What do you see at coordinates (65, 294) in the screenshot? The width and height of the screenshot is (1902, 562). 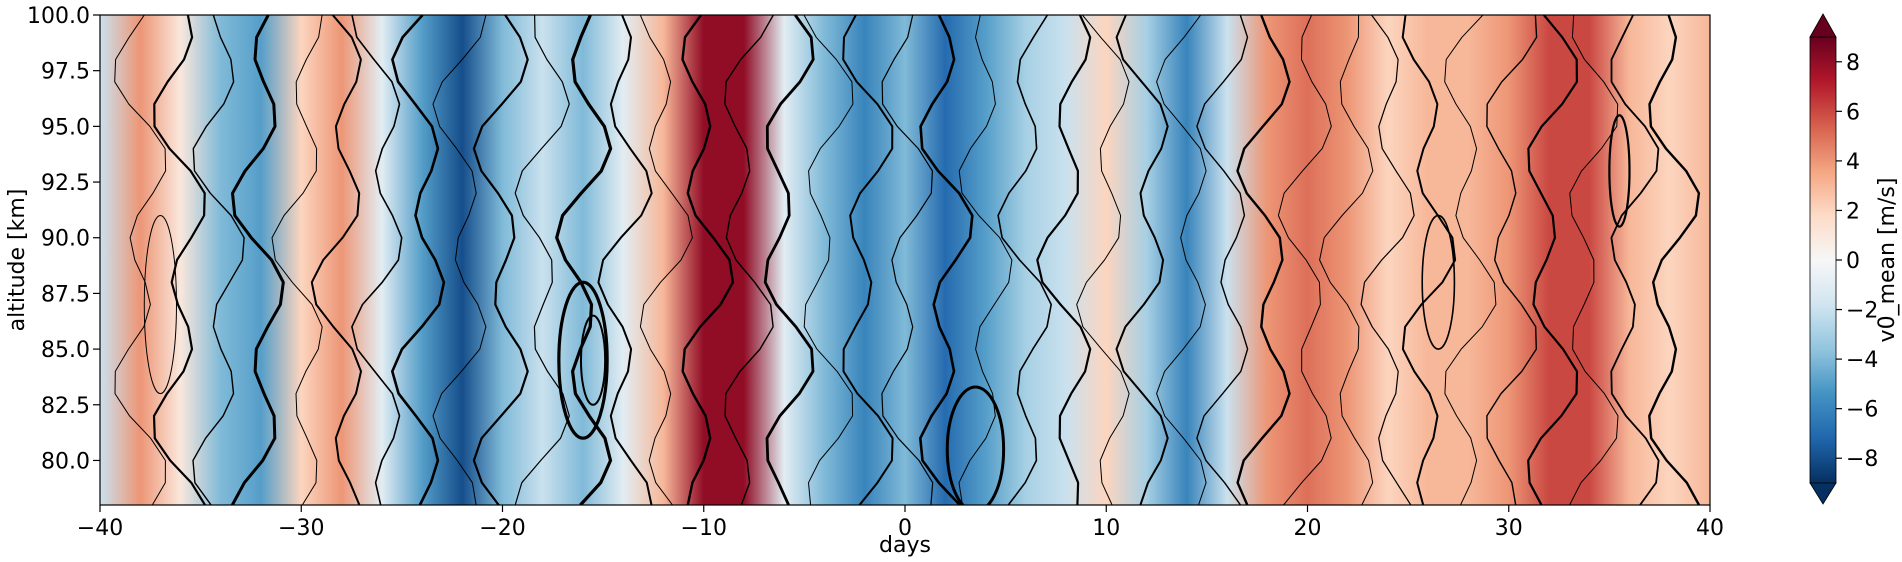 I see `y-tick-label: 87.5` at bounding box center [65, 294].